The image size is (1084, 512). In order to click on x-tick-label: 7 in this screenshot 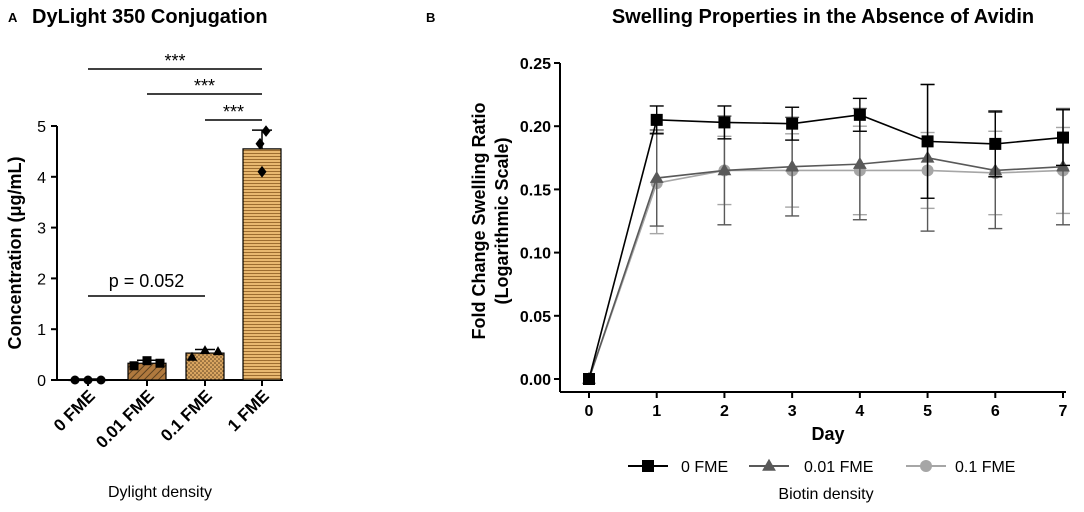, I will do `click(1063, 411)`.